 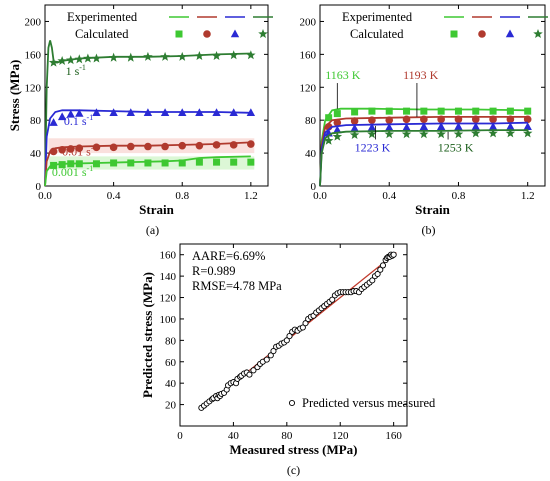 What do you see at coordinates (182, 196) in the screenshot?
I see `x-tick-label: 0.8` at bounding box center [182, 196].